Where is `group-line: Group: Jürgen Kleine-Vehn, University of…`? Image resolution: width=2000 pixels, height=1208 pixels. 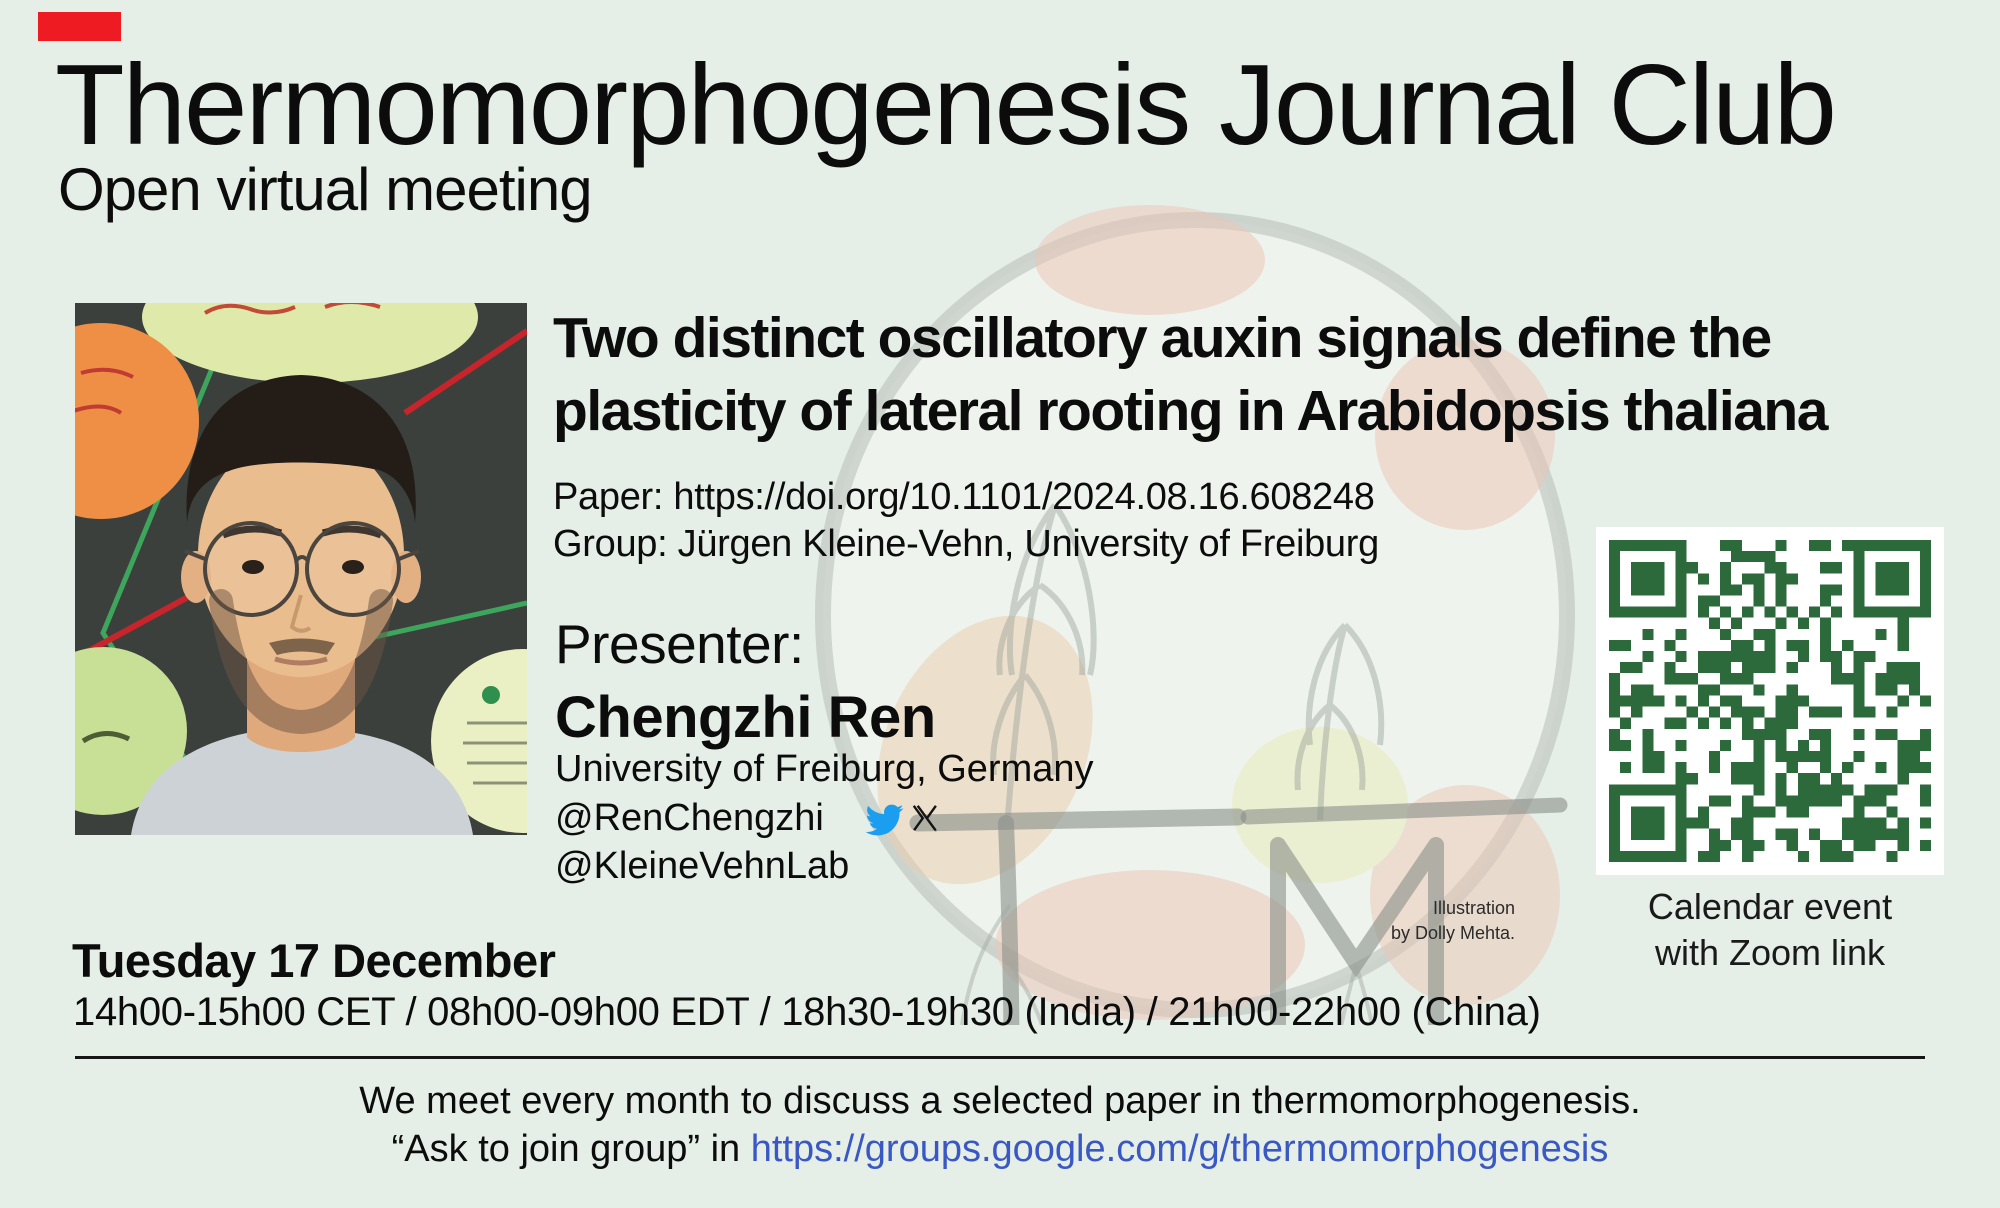
group-line: Group: Jürgen Kleine-Vehn, University of… is located at coordinates (966, 544).